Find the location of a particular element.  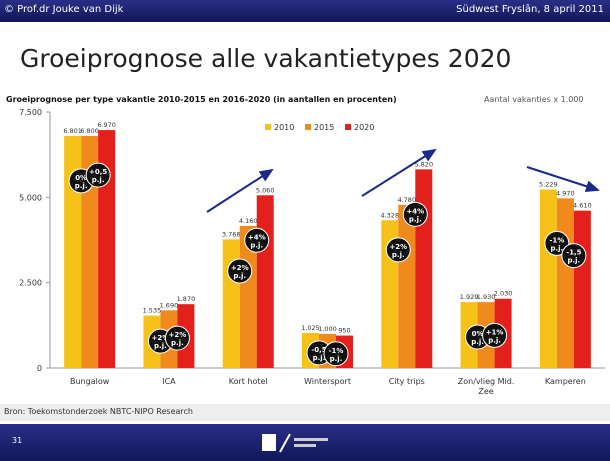

x-tick-label: ICA is located at coordinates (169, 381).